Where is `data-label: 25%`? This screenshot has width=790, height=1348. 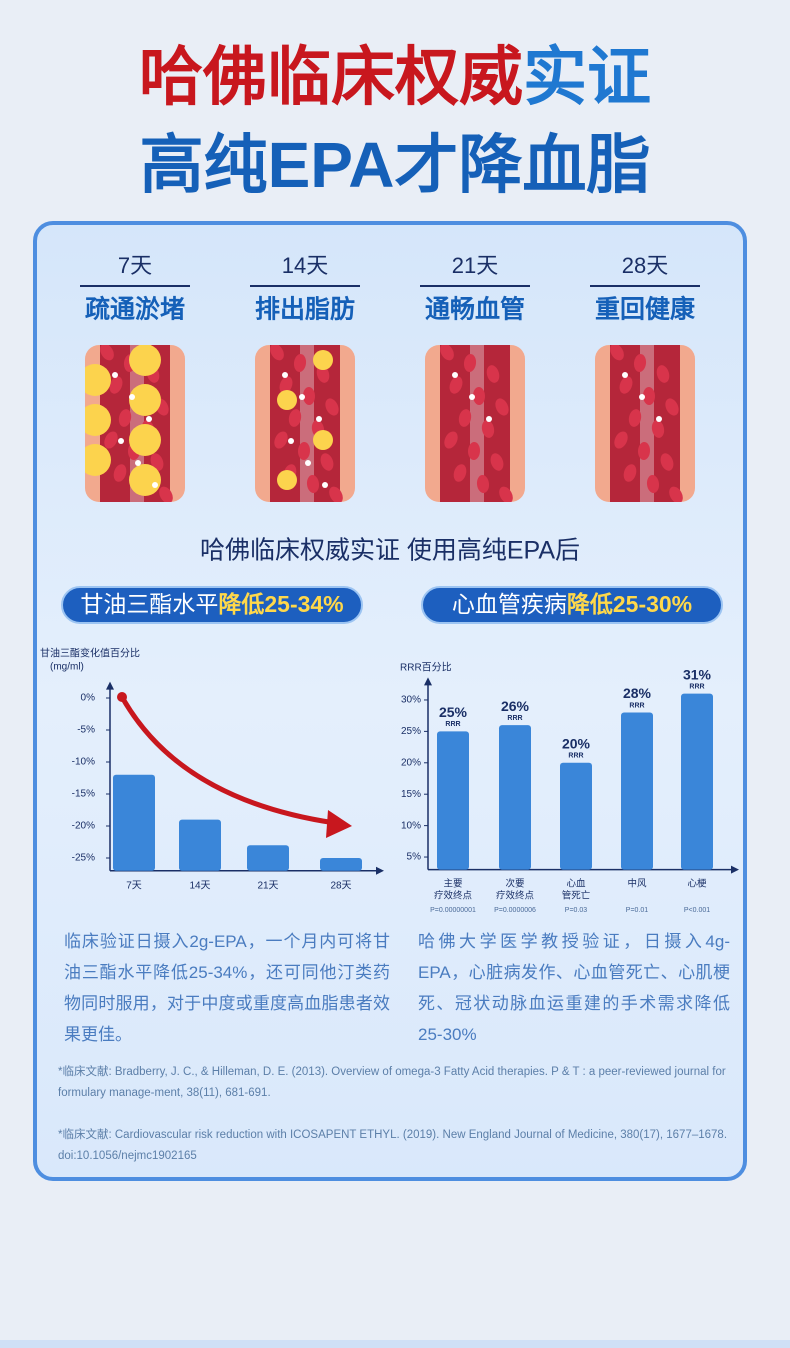
data-label: 25% is located at coordinates (453, 712).